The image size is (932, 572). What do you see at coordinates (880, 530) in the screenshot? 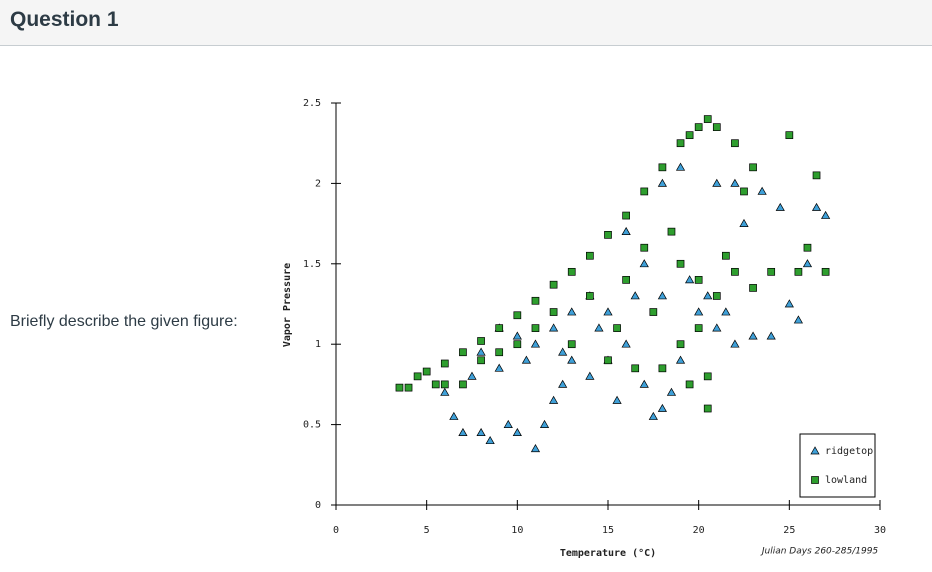
I see `x-tick-label: 30` at bounding box center [880, 530].